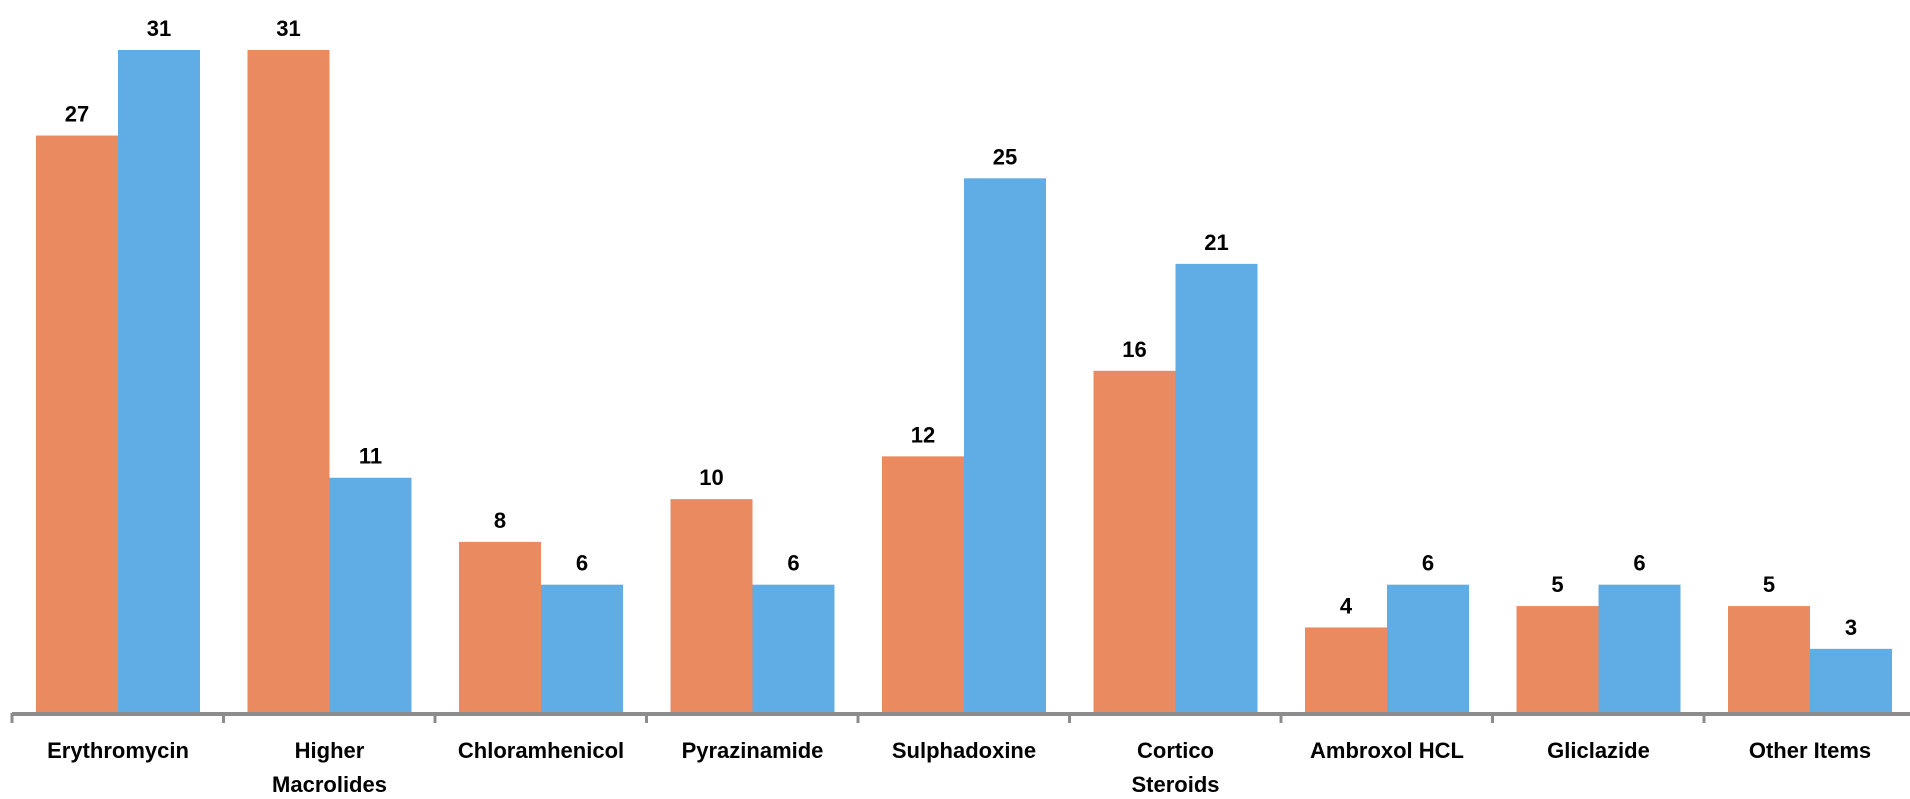 Image resolution: width=1910 pixels, height=799 pixels. Describe the element at coordinates (1175, 767) in the screenshot. I see `category-label-6: Cortico Steroids` at that location.